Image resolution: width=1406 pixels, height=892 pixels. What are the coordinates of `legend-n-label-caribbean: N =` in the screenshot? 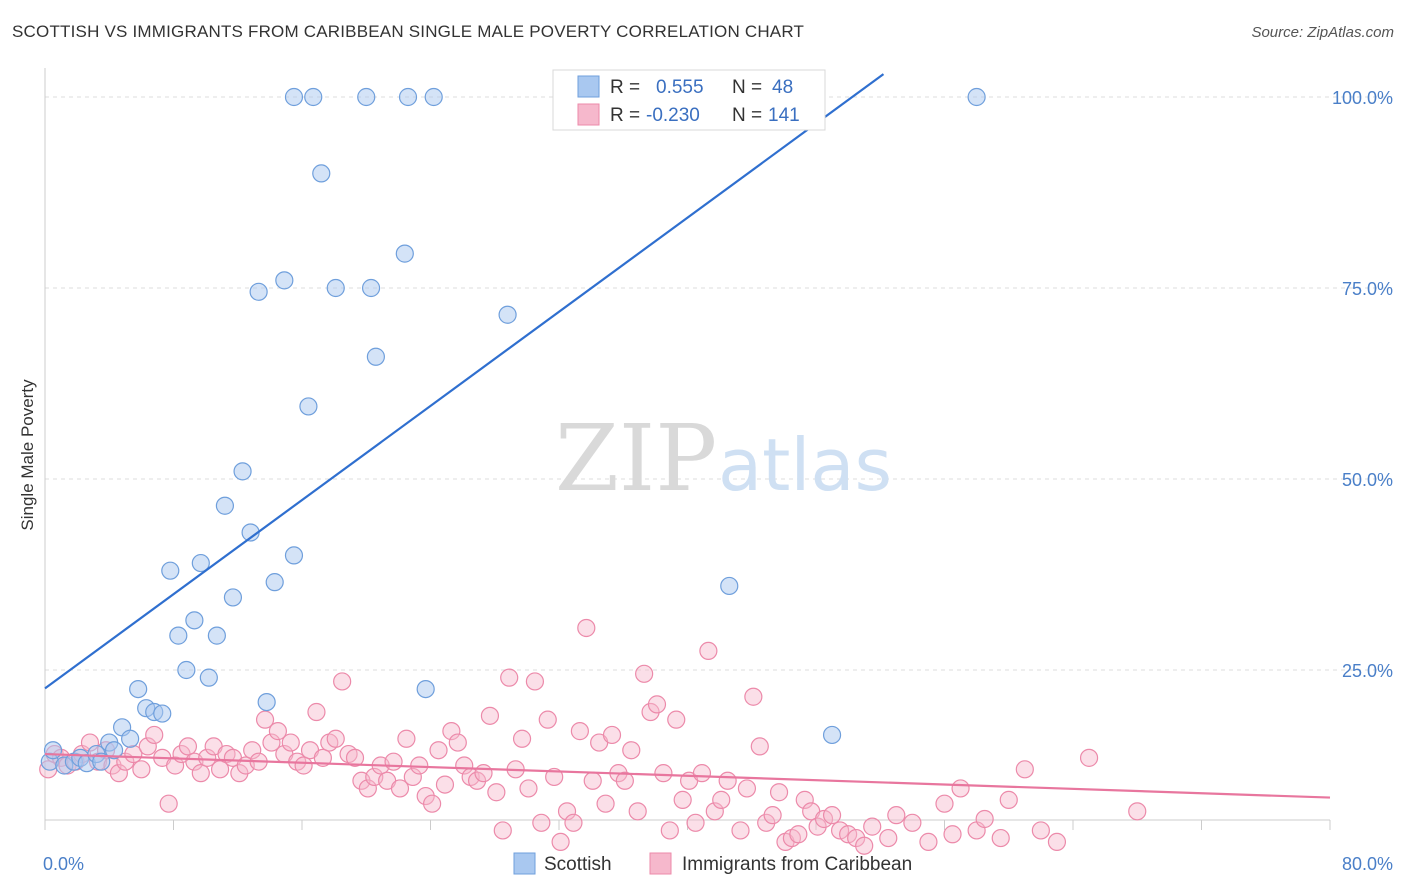 It's located at (747, 115).